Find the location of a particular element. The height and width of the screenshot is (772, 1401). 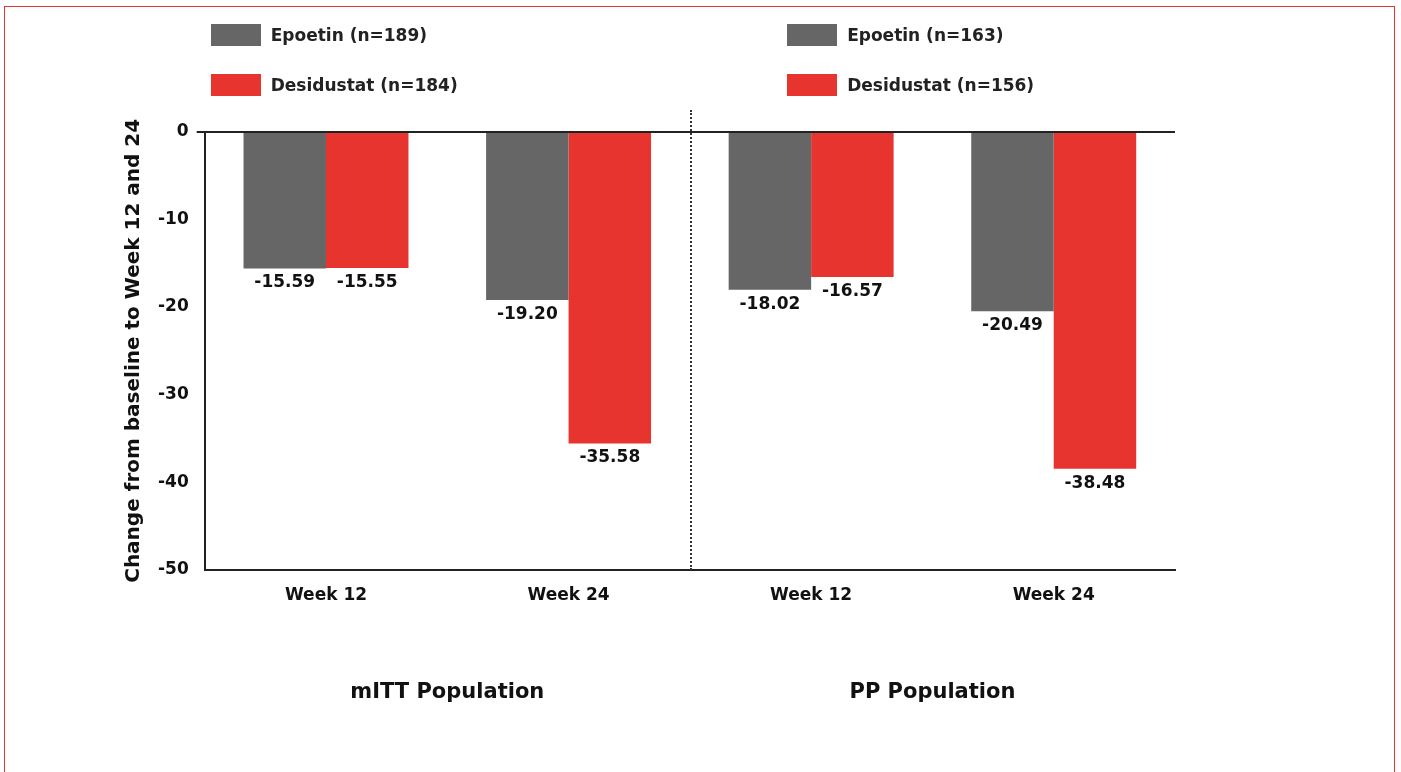

legend-label: Epoetin (n=163) is located at coordinates (925, 35).